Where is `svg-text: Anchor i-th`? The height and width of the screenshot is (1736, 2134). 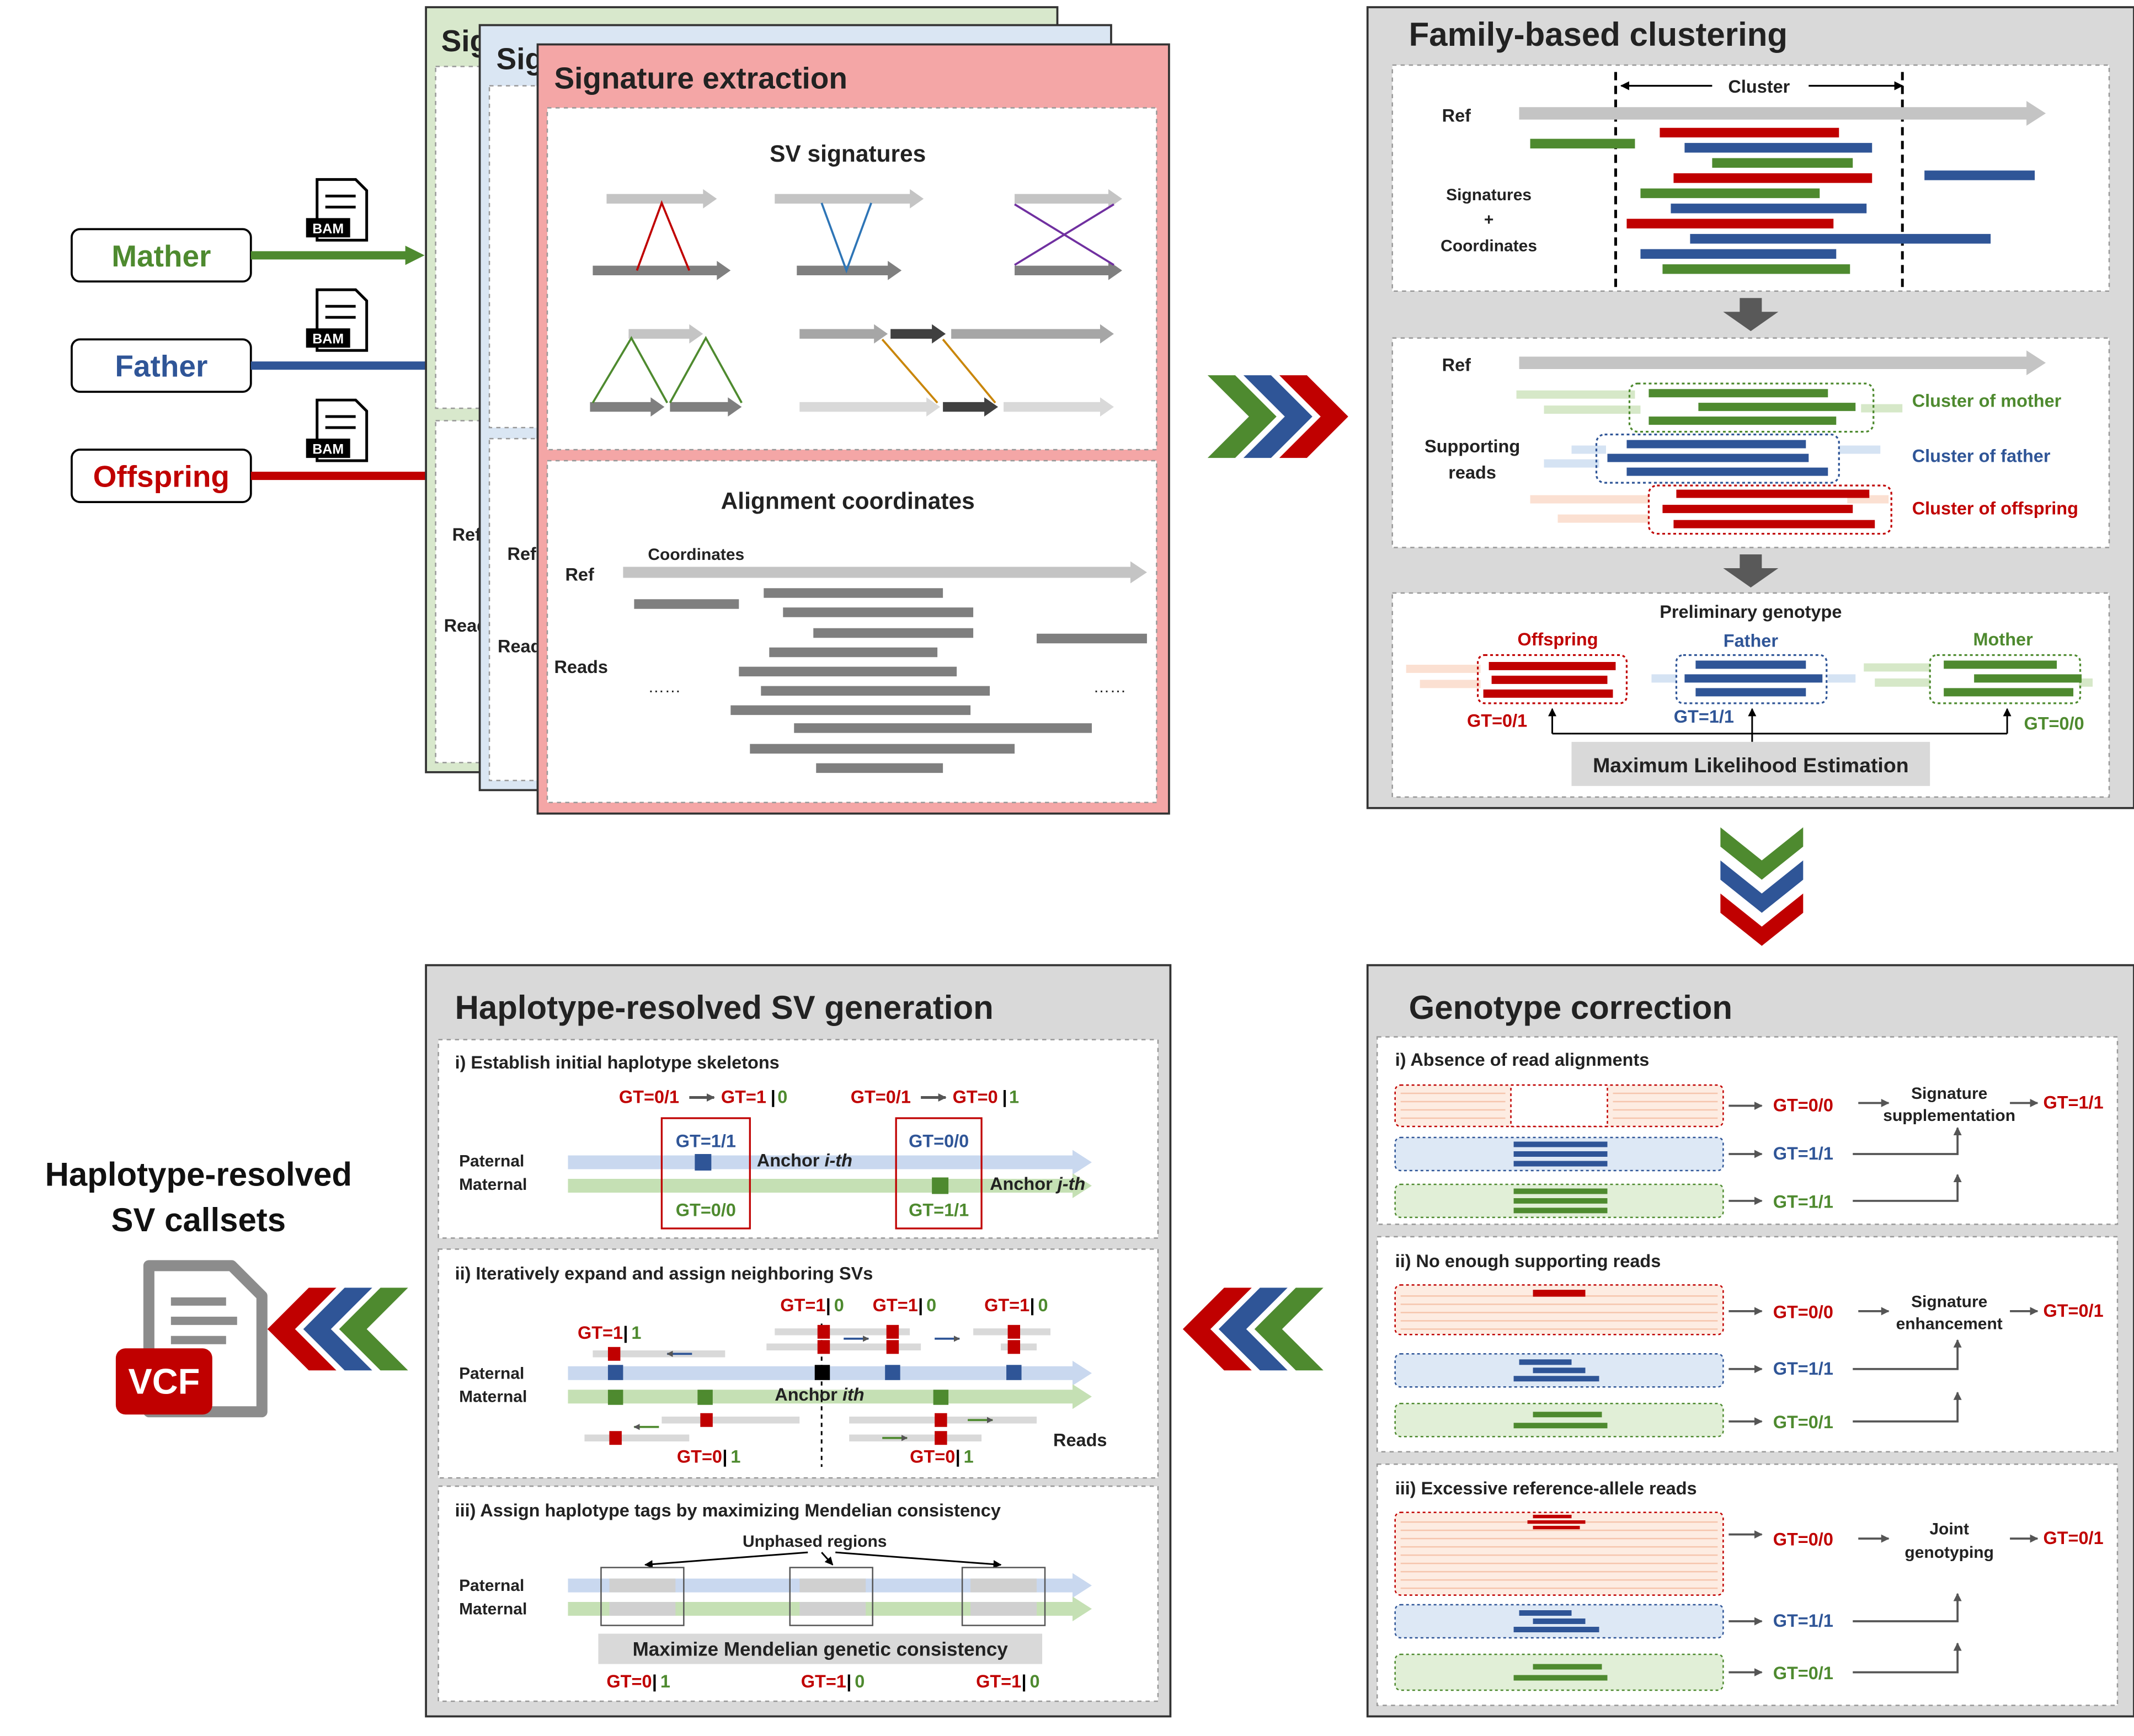
svg-text: Anchor i-th is located at coordinates (804, 1160).